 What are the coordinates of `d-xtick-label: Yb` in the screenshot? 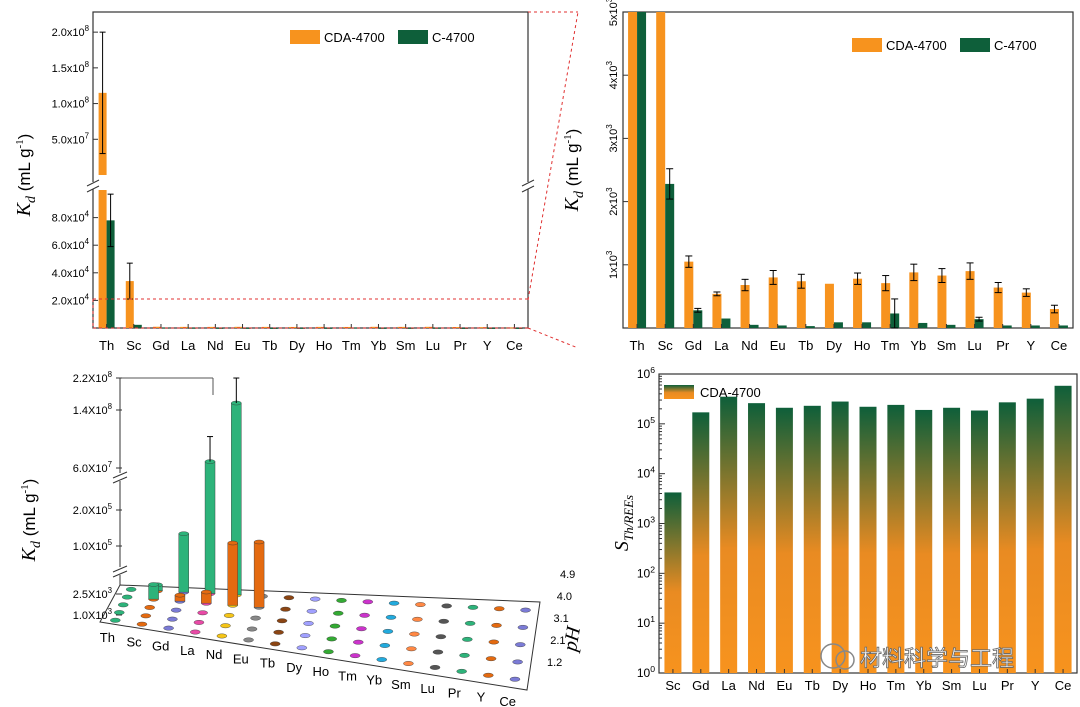 It's located at (924, 685).